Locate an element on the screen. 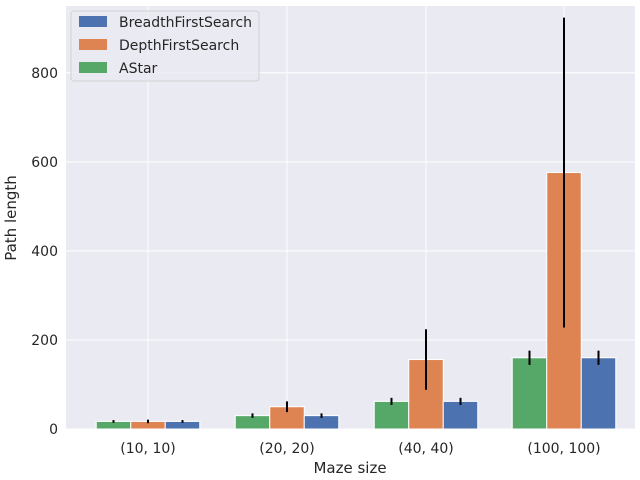 The width and height of the screenshot is (640, 480). y-tick-label: 800 is located at coordinates (44, 74).